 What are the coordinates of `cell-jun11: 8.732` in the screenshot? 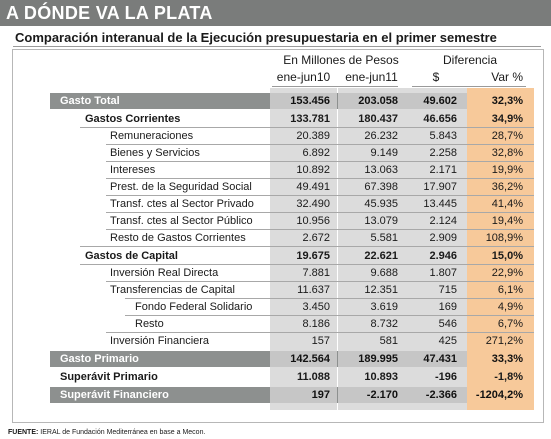 It's located at (384, 324).